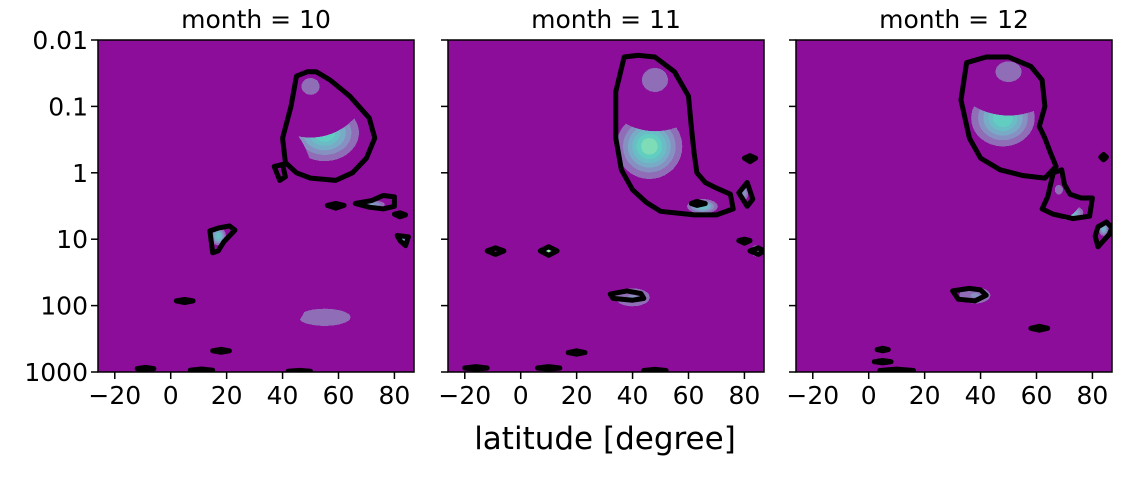 The image size is (1124, 478). I want to click on y-tick-label: 100, so click(64, 306).